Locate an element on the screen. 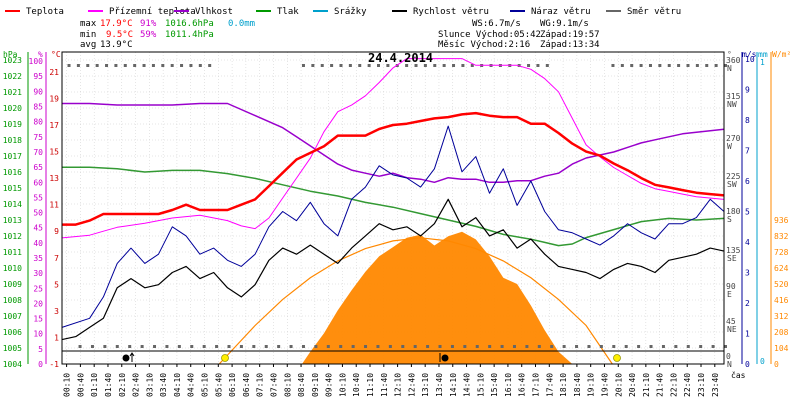 The height and width of the screenshot is (400, 800). axis-percent-tick: 35 is located at coordinates (38, 258).